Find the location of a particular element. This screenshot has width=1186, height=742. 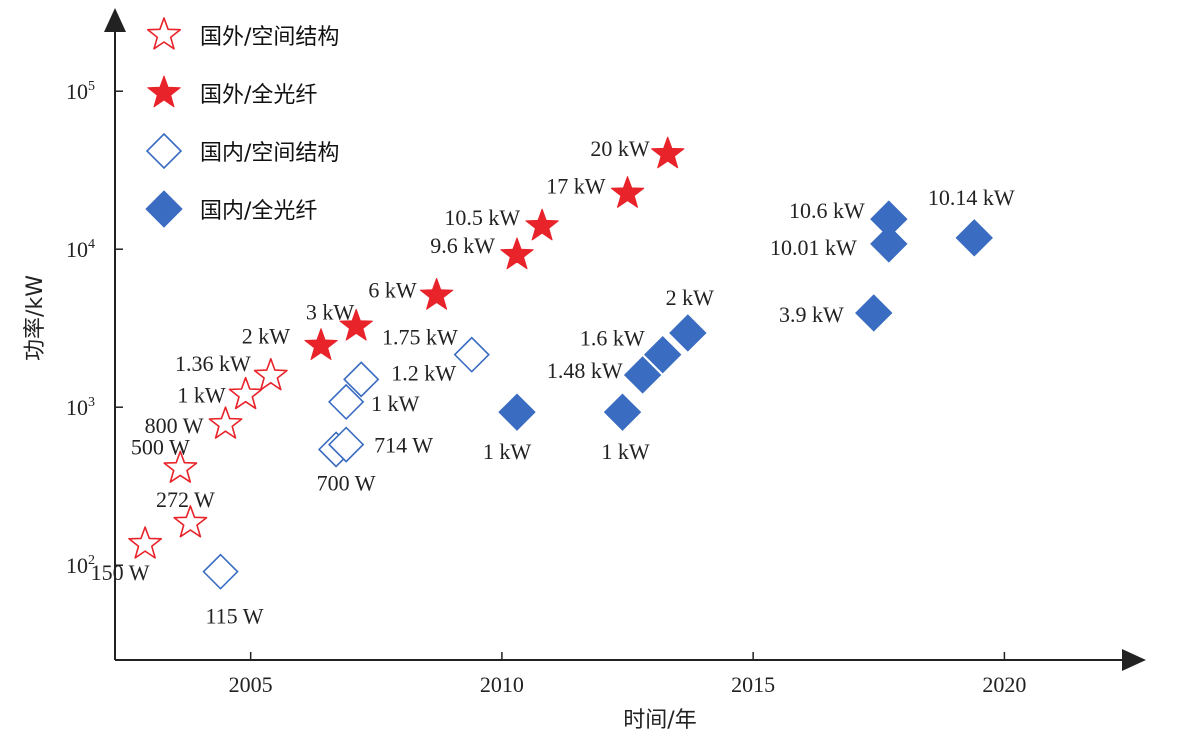

data-label: 1.6 kW is located at coordinates (612, 338).